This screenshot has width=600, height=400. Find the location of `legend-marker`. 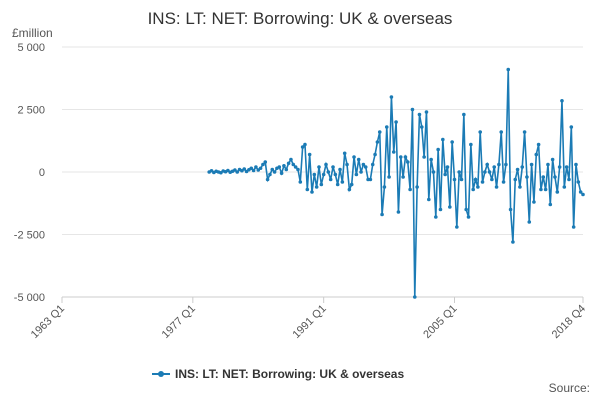

legend-marker is located at coordinates (161, 374).